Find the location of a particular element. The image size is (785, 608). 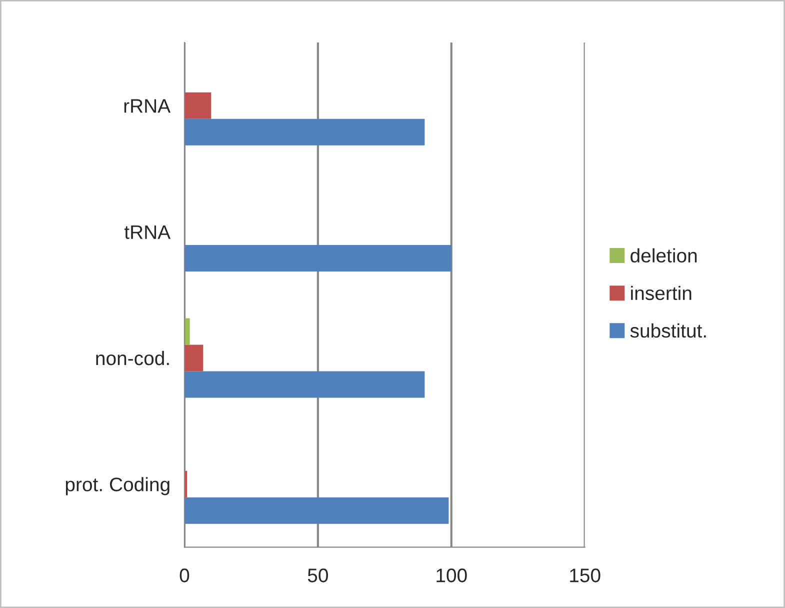

x-tick-label: 50 is located at coordinates (318, 575).